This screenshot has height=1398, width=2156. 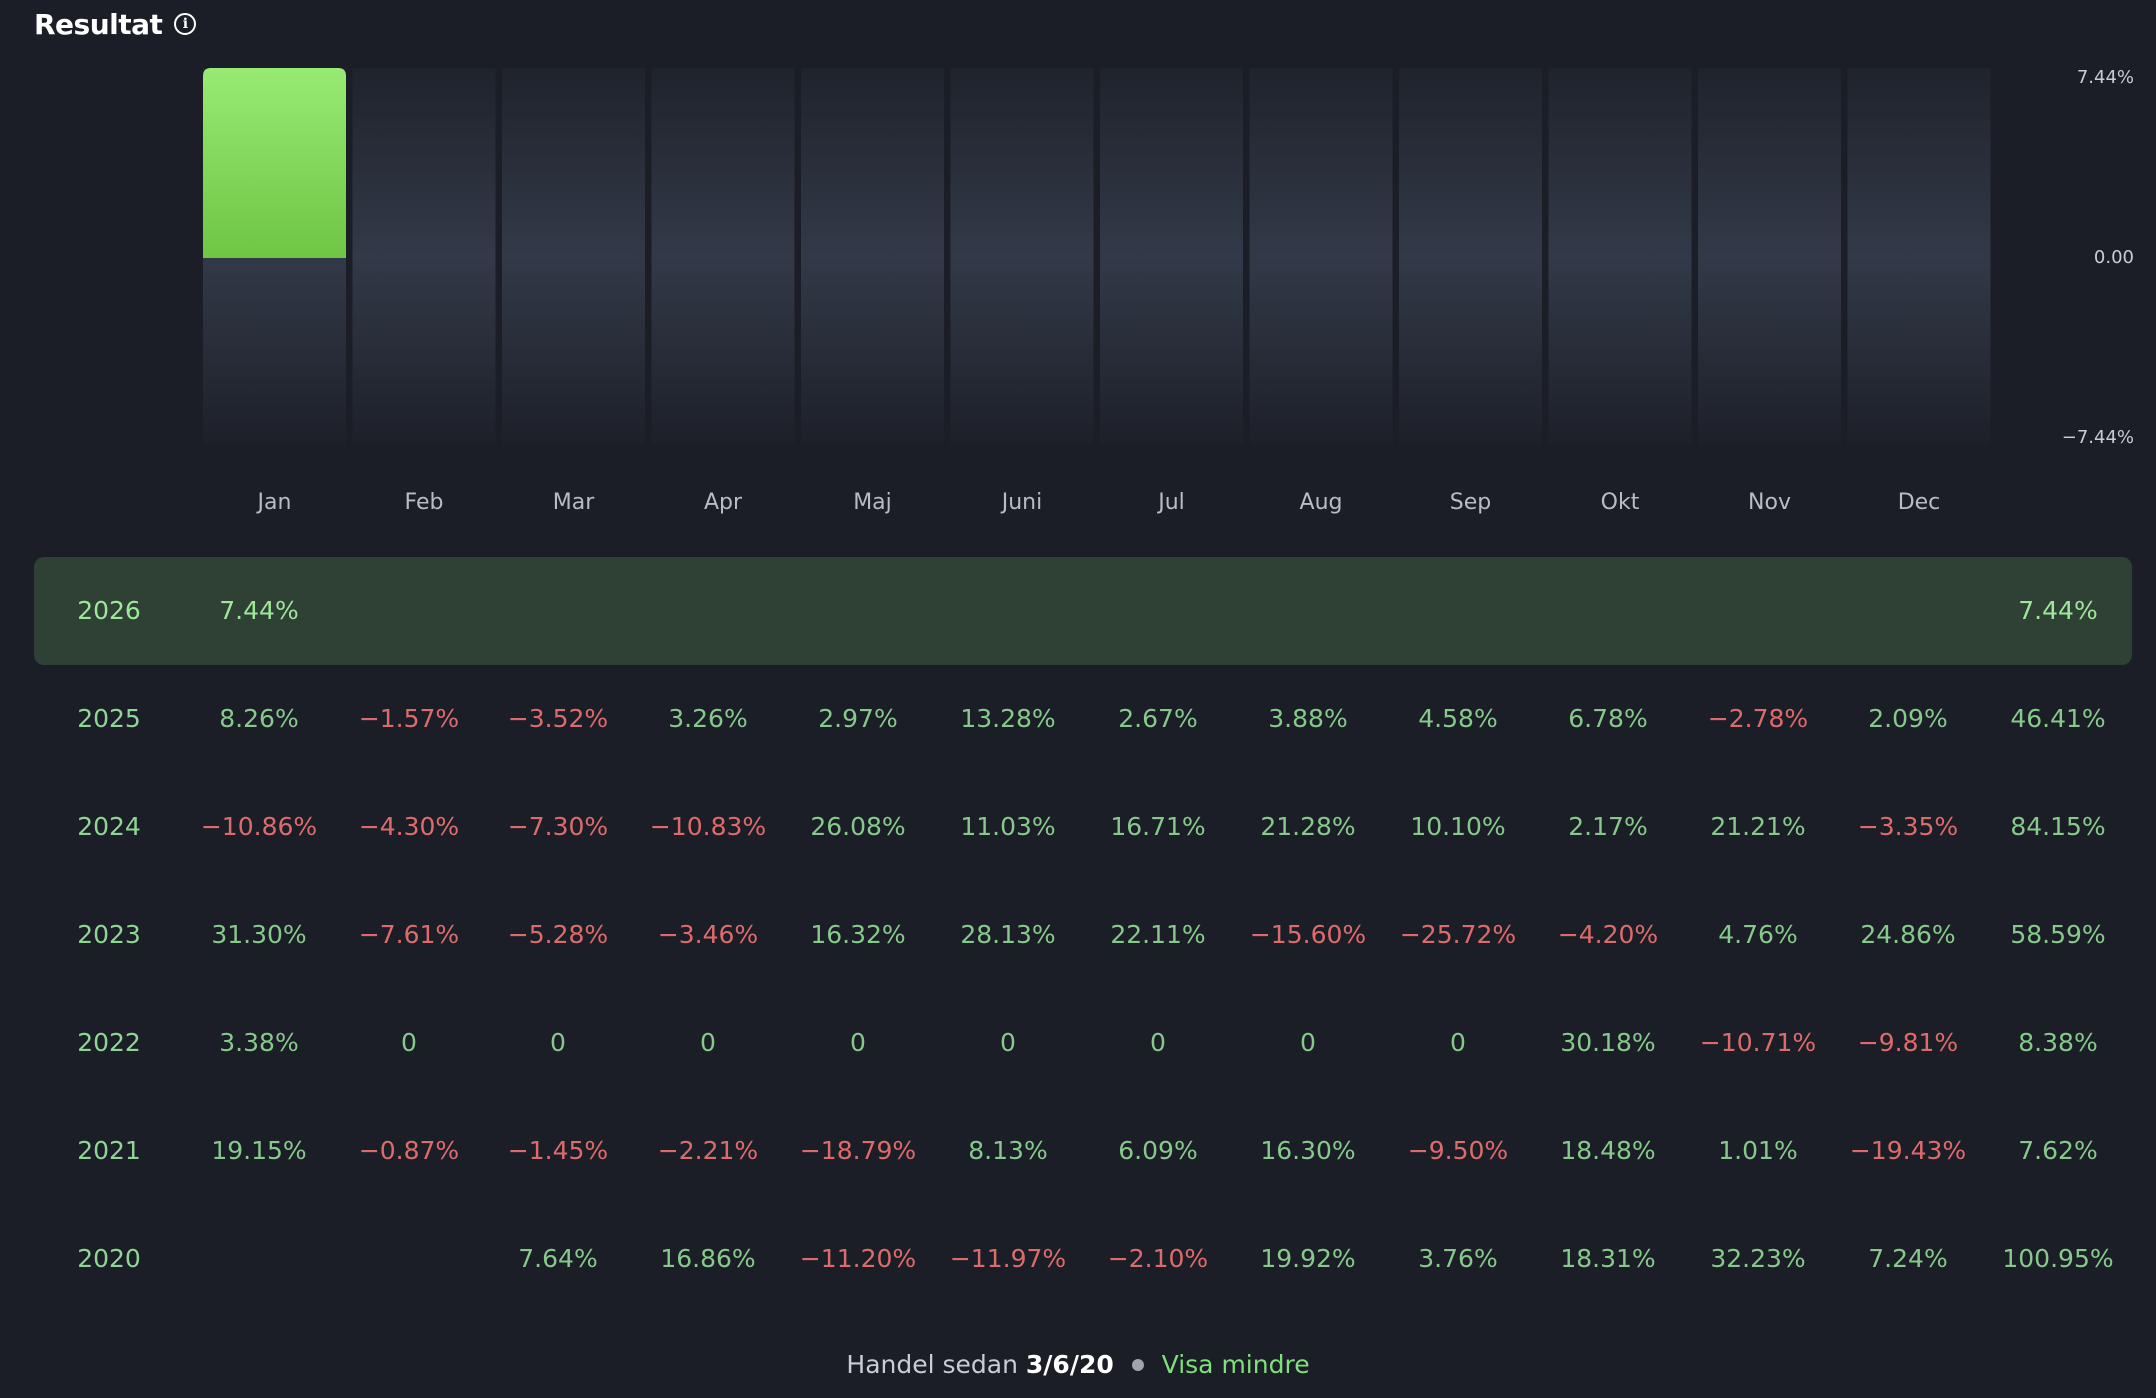 I want to click on return-cell: −10.71%, so click(x=1758, y=1042).